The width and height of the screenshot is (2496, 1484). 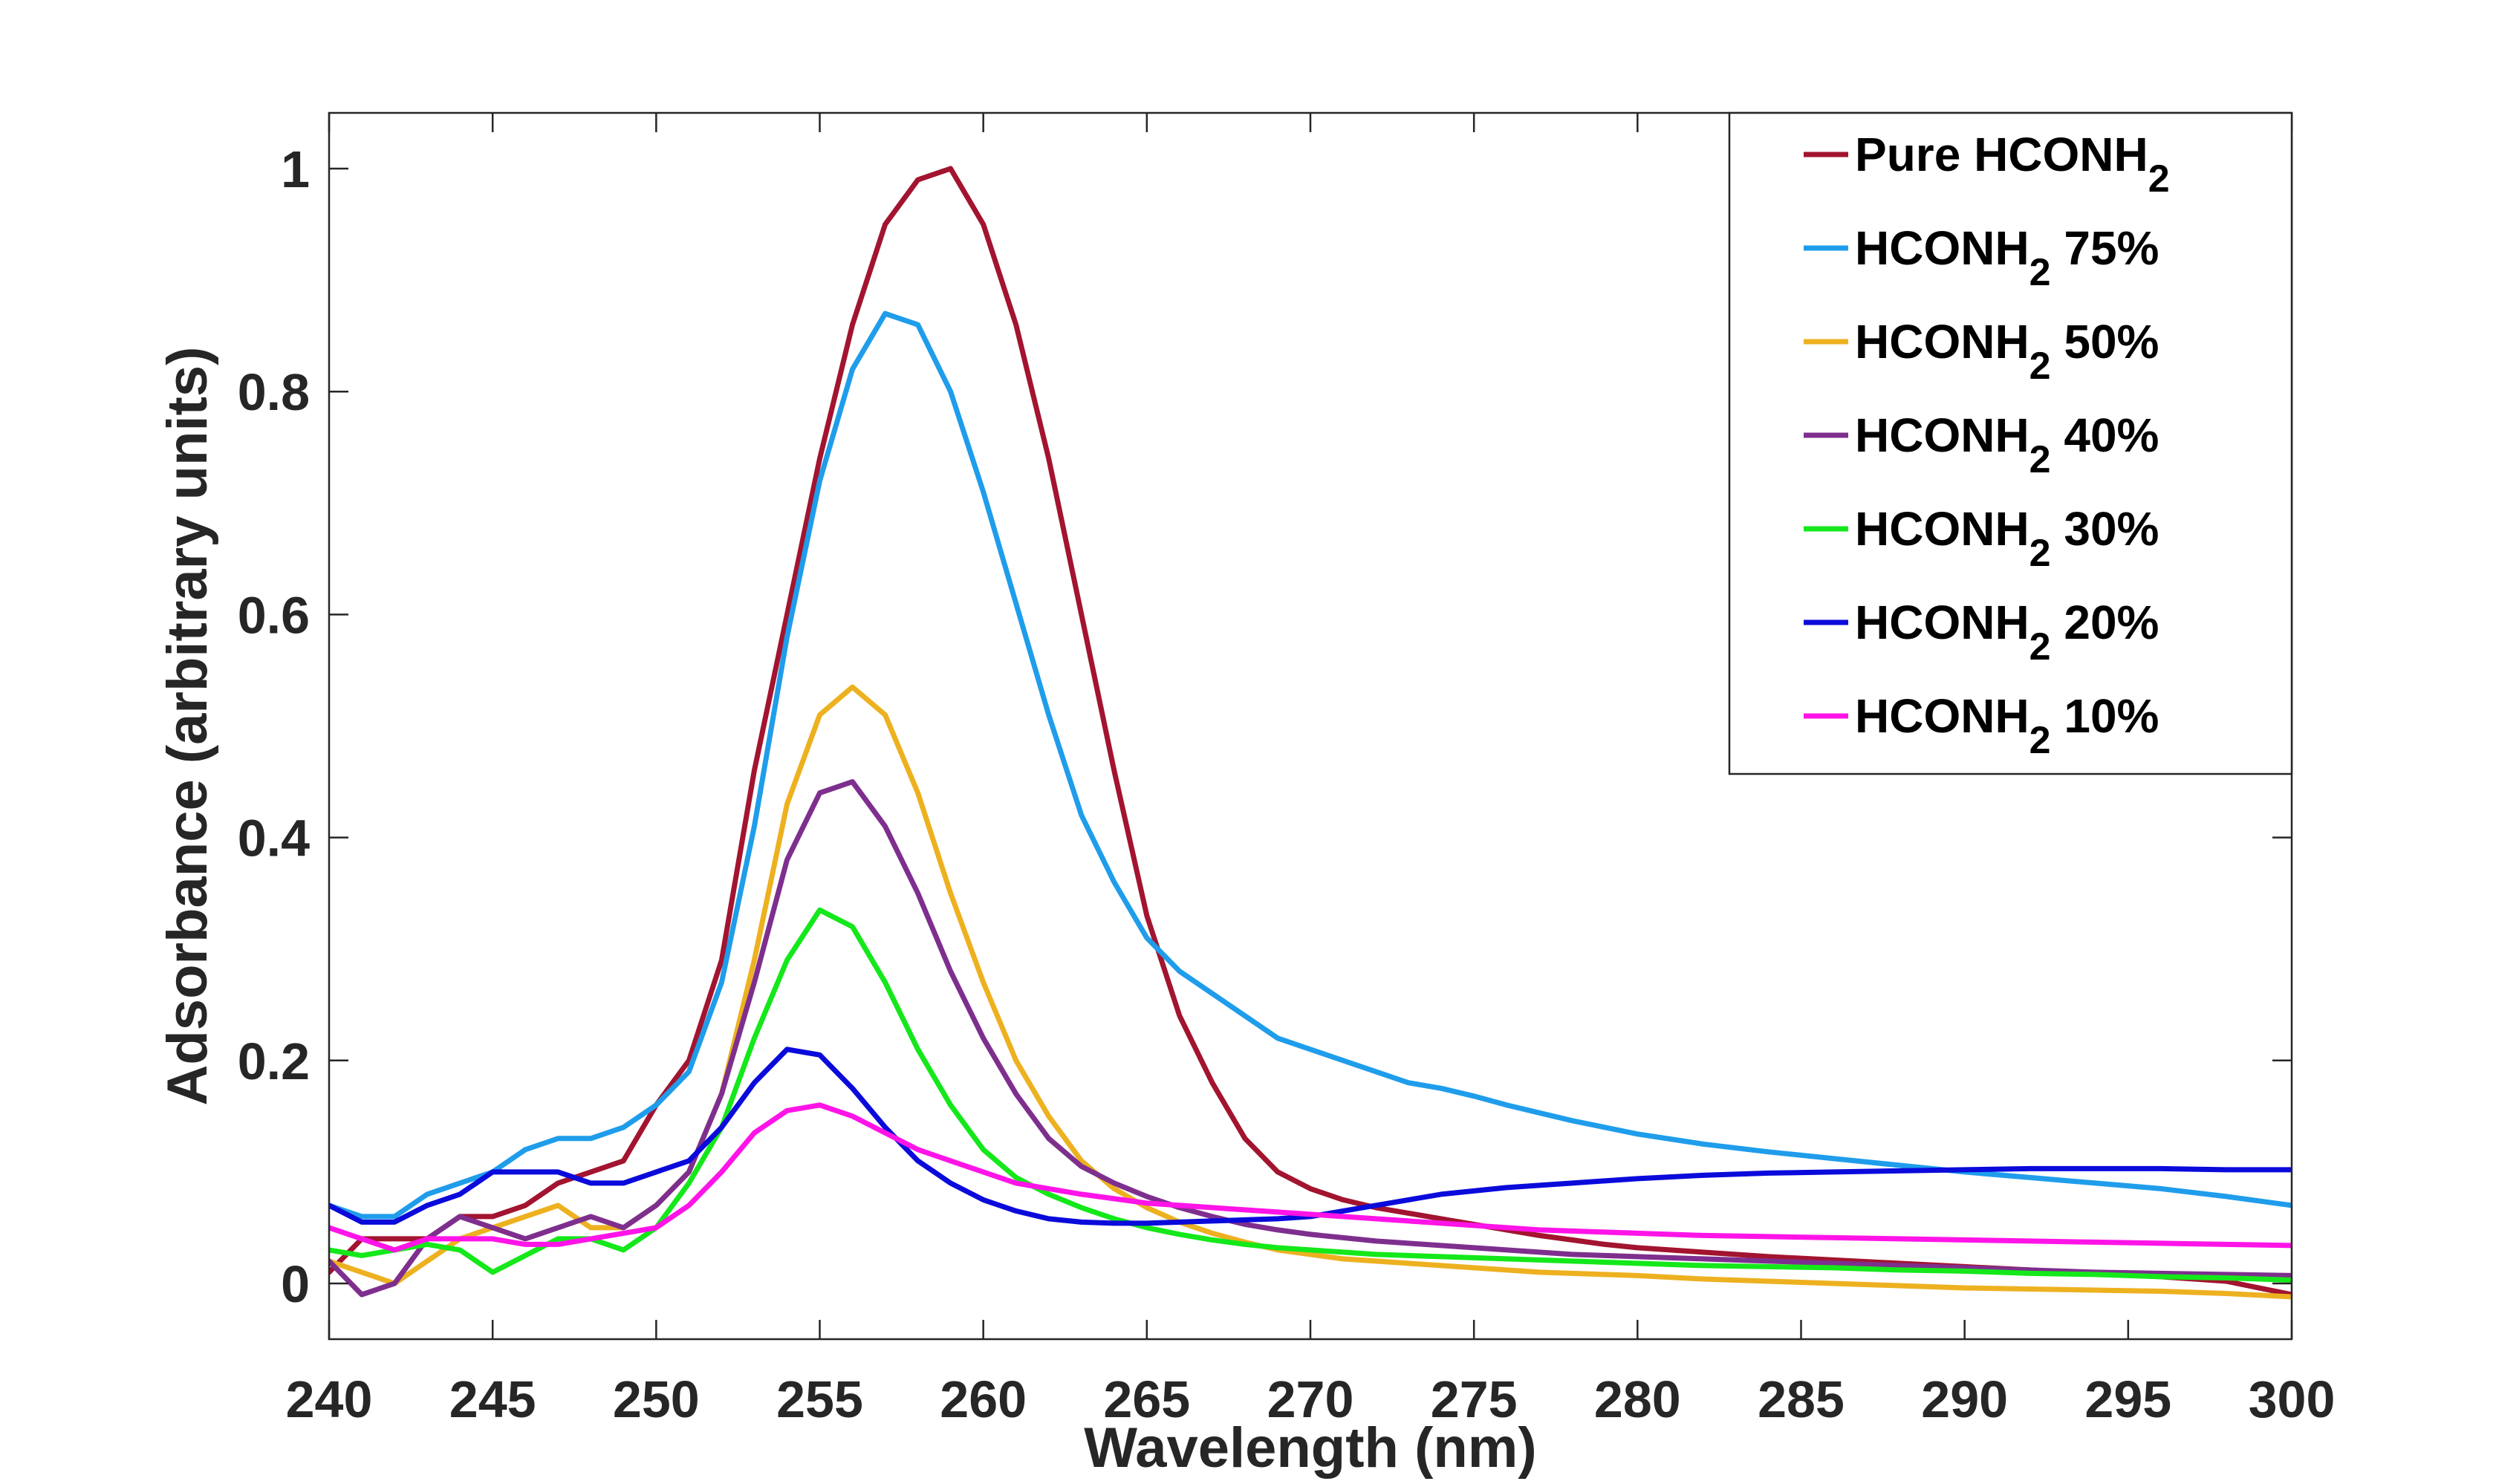 I want to click on y-tick-label-0.2: 0.2, so click(x=274, y=1061).